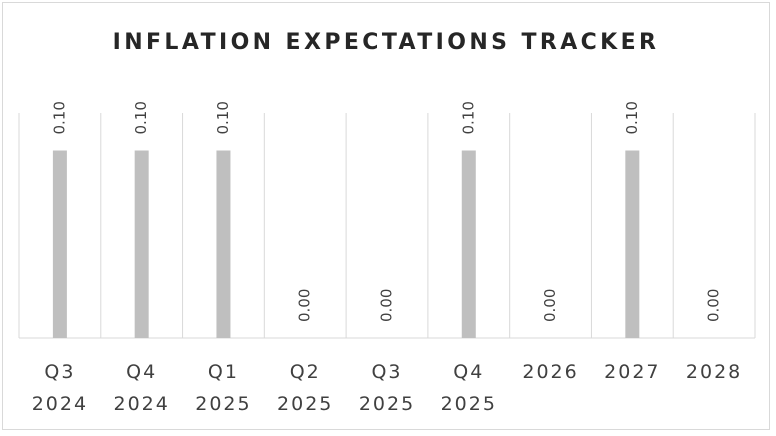  What do you see at coordinates (632, 372) in the screenshot?
I see `x-tick-label: 2027` at bounding box center [632, 372].